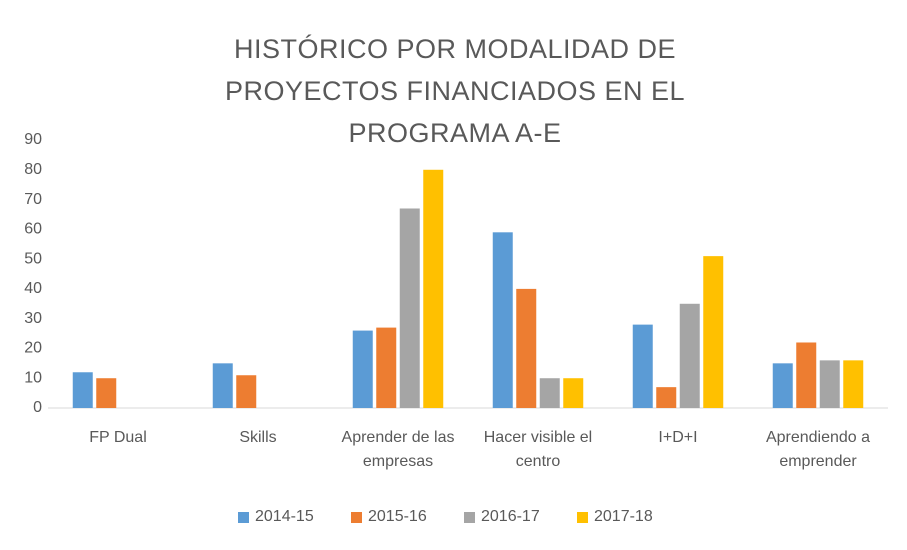  What do you see at coordinates (258, 437) in the screenshot?
I see `x-tick-label: Skills` at bounding box center [258, 437].